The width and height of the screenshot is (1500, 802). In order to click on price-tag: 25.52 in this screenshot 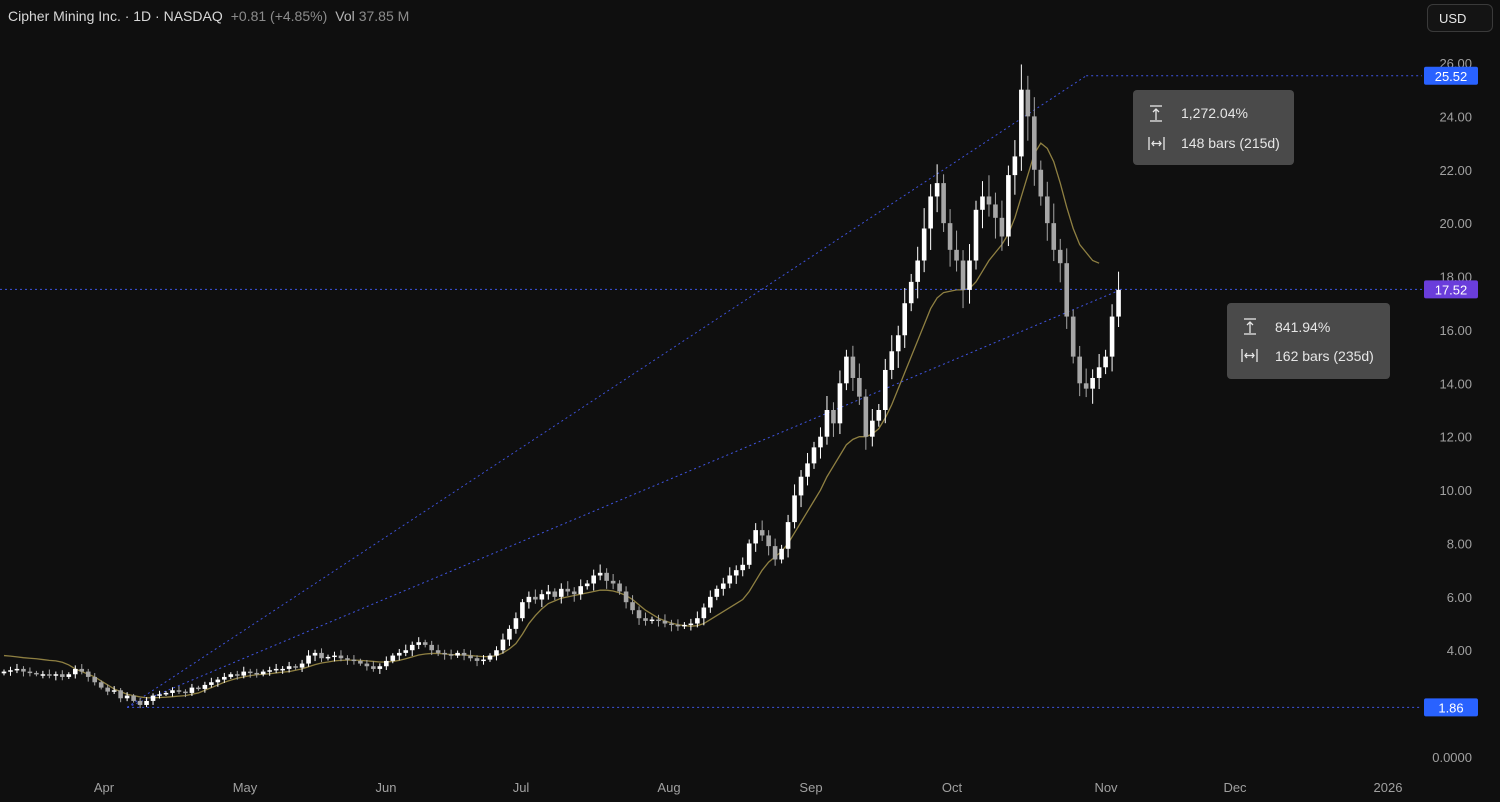, I will do `click(1451, 75)`.